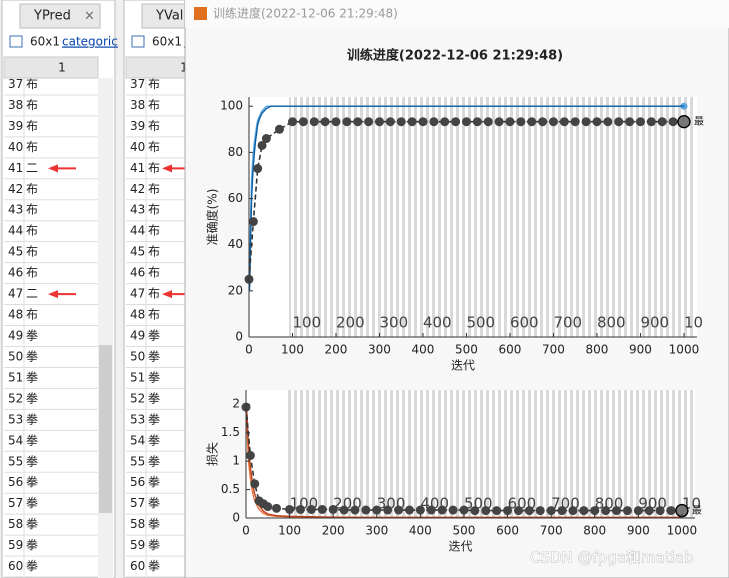 Image resolution: width=729 pixels, height=578 pixels. I want to click on epoch-label: 800, so click(611, 323).